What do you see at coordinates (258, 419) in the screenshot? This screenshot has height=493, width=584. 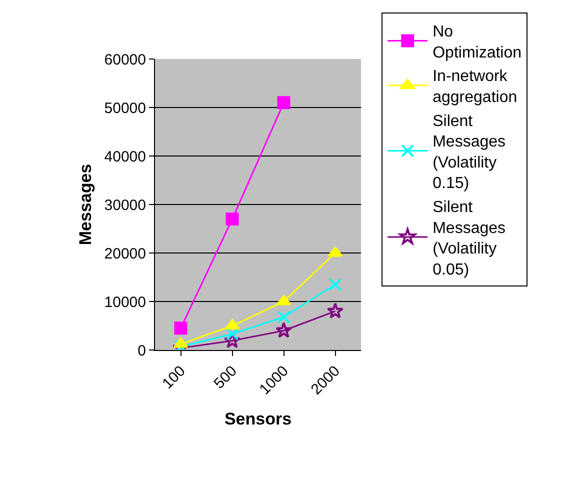 I see `x-axis-title: Sensors` at bounding box center [258, 419].